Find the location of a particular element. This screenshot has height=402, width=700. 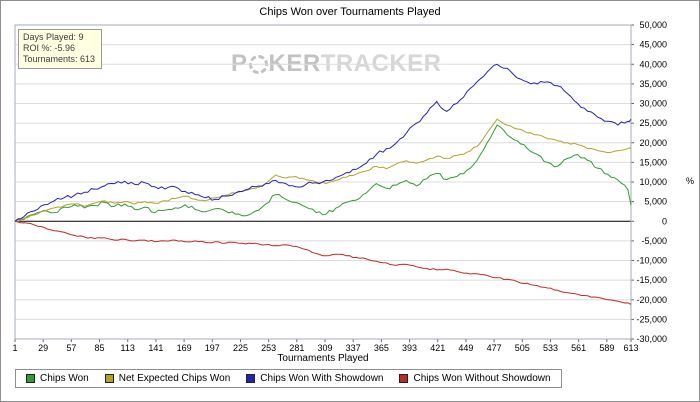

svg-text: 35,000 is located at coordinates (653, 84).